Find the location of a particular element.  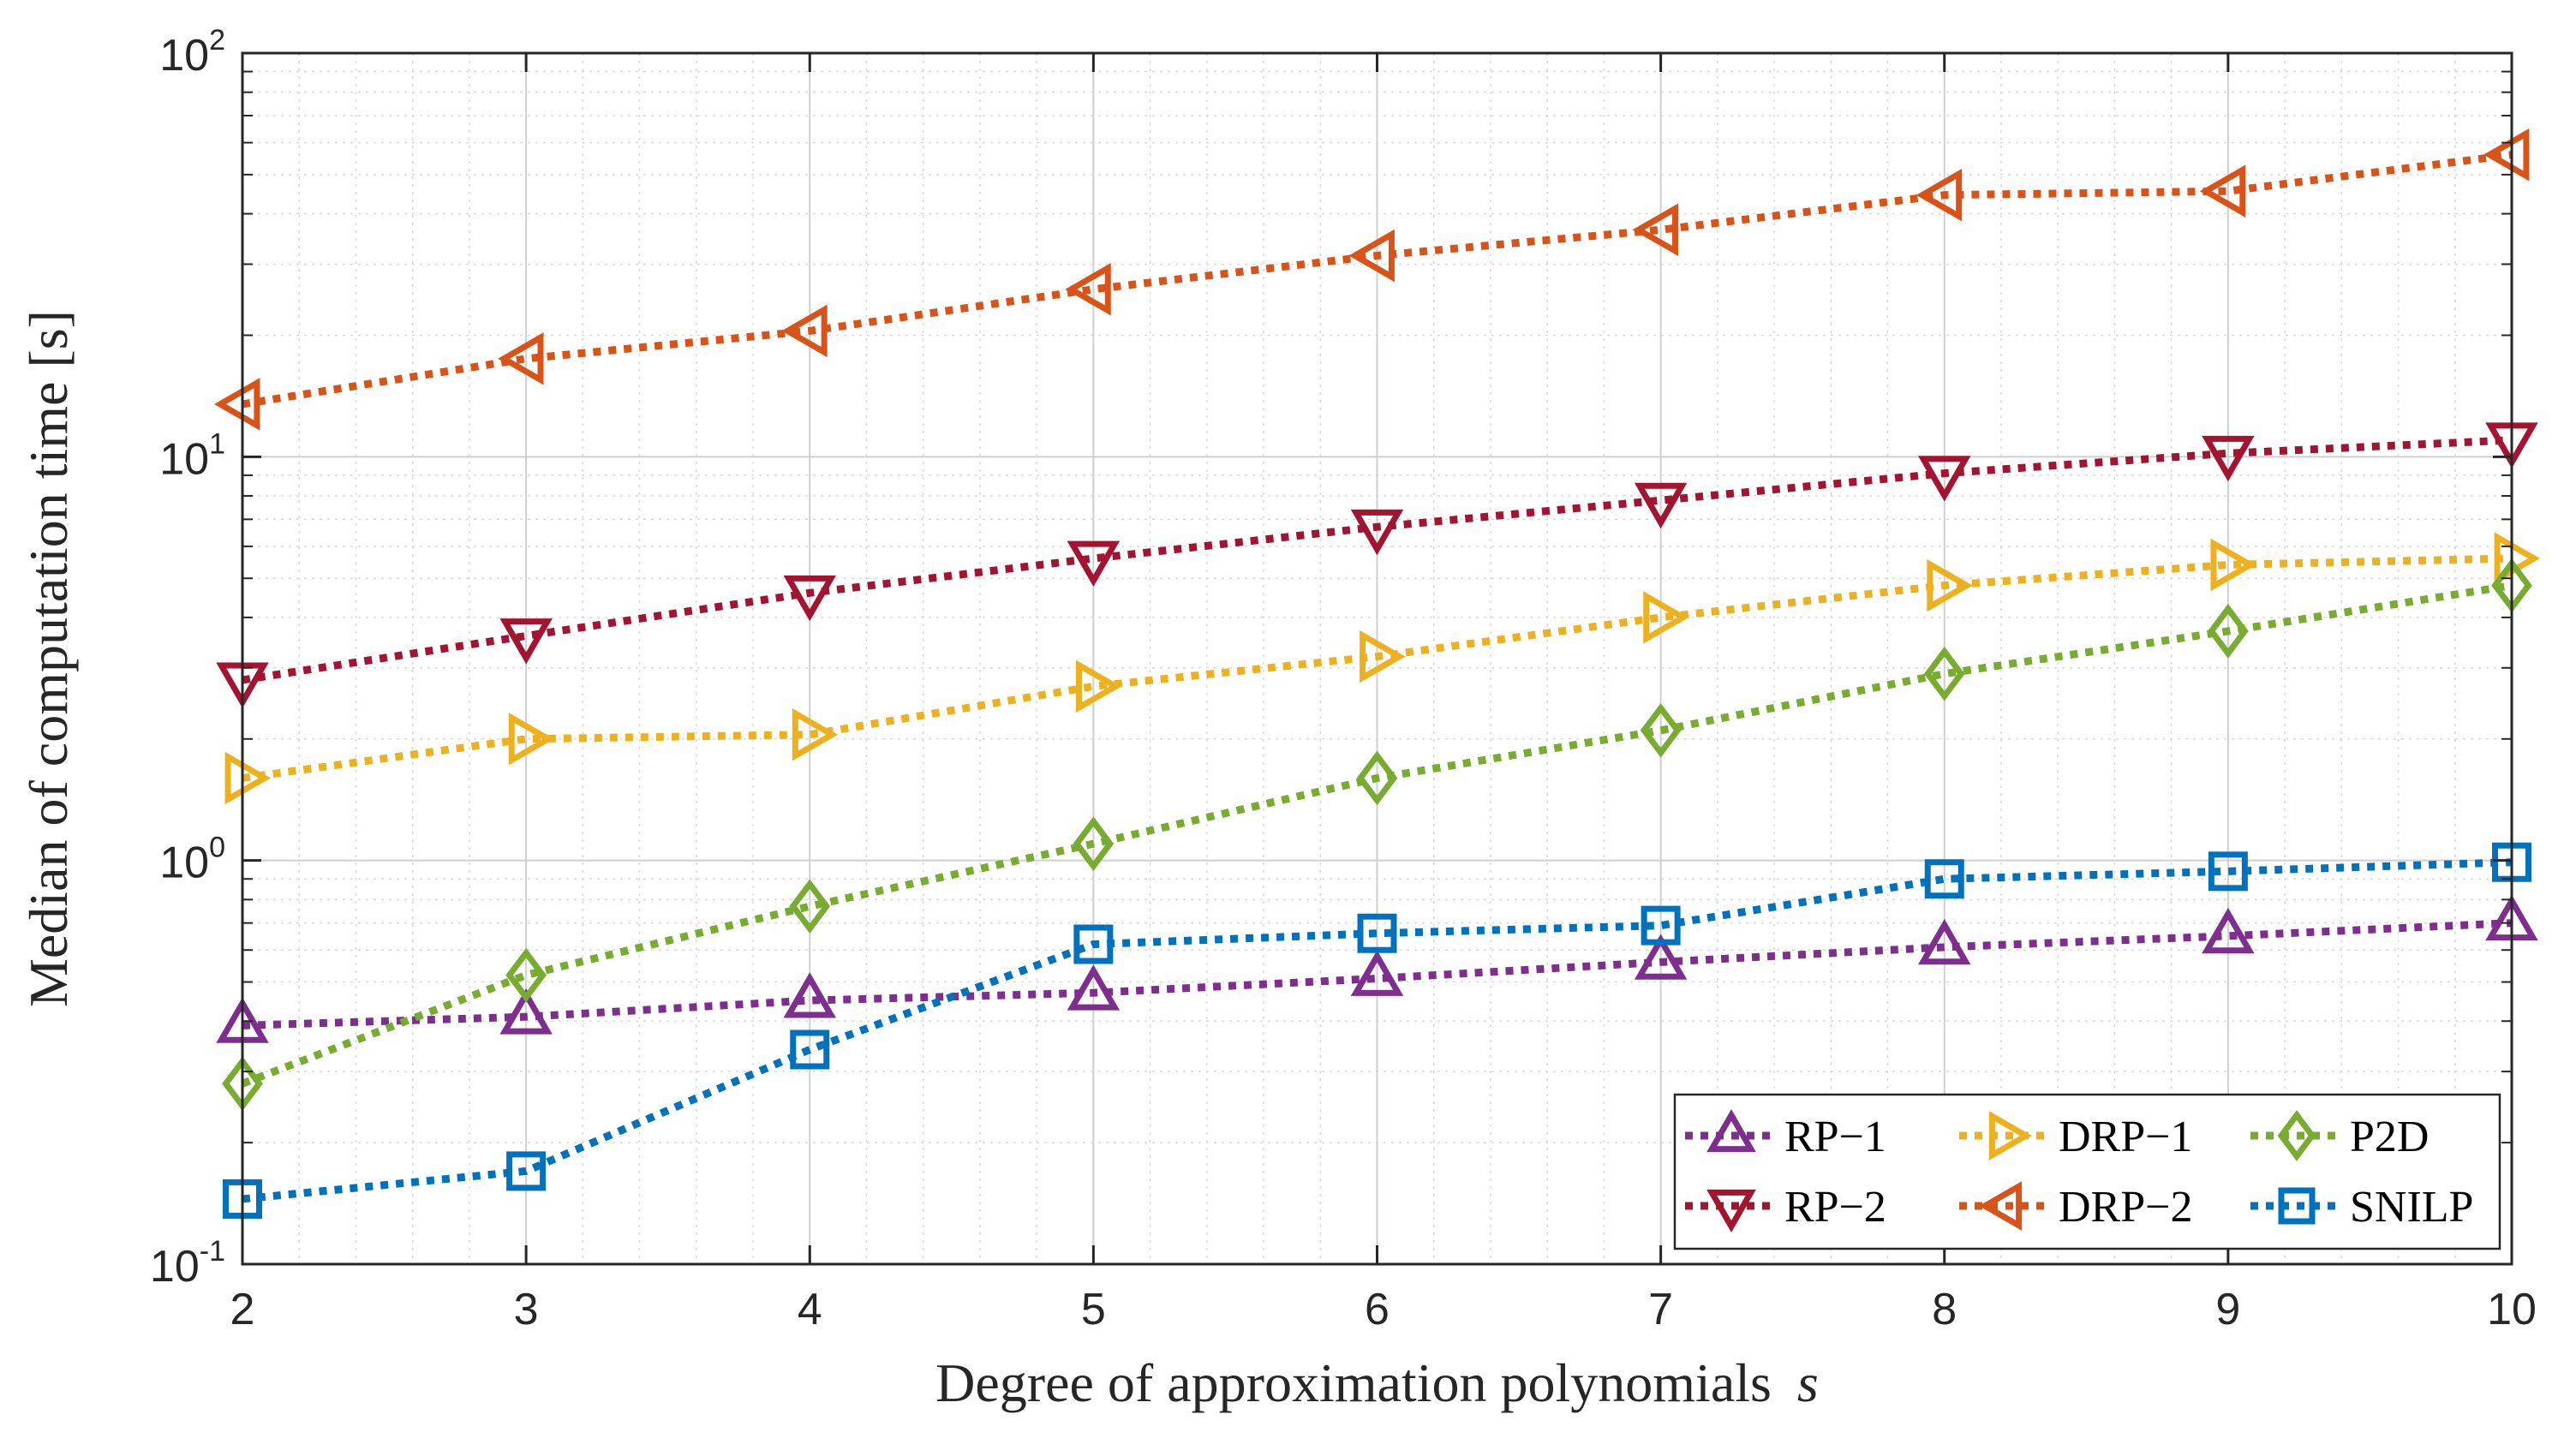

x-tick-label: 6 is located at coordinates (1377, 1309).